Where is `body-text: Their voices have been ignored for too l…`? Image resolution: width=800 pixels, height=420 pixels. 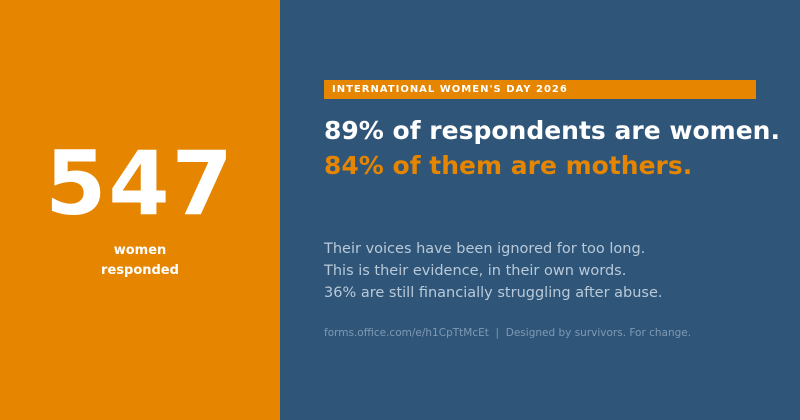
body-text: Their voices have been ignored for too l… is located at coordinates (554, 271).